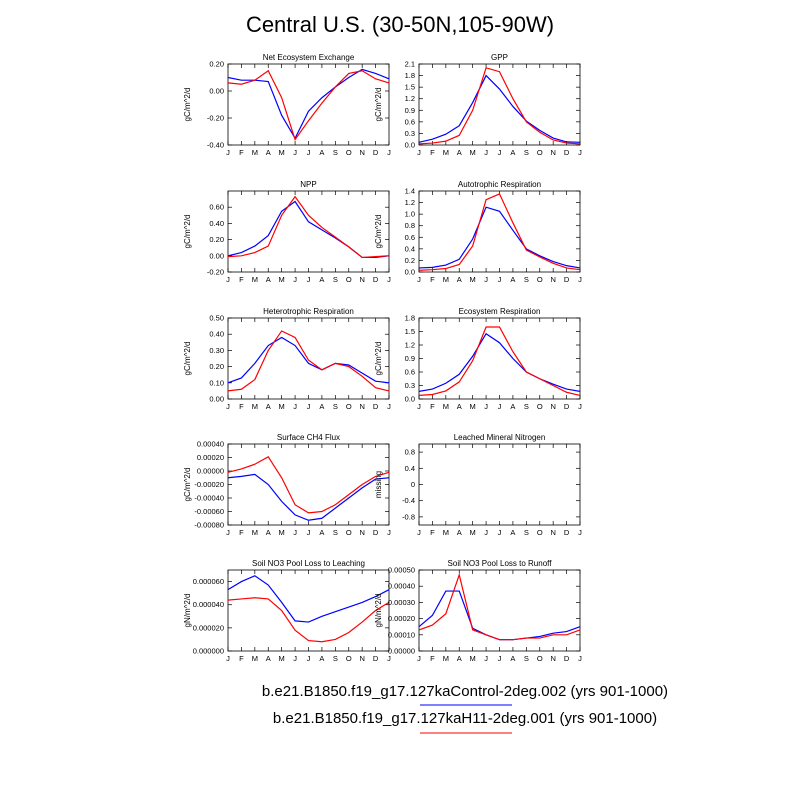 The height and width of the screenshot is (800, 800). What do you see at coordinates (209, 484) in the screenshot?
I see `y-tick-label: -0.00020` at bounding box center [209, 484].